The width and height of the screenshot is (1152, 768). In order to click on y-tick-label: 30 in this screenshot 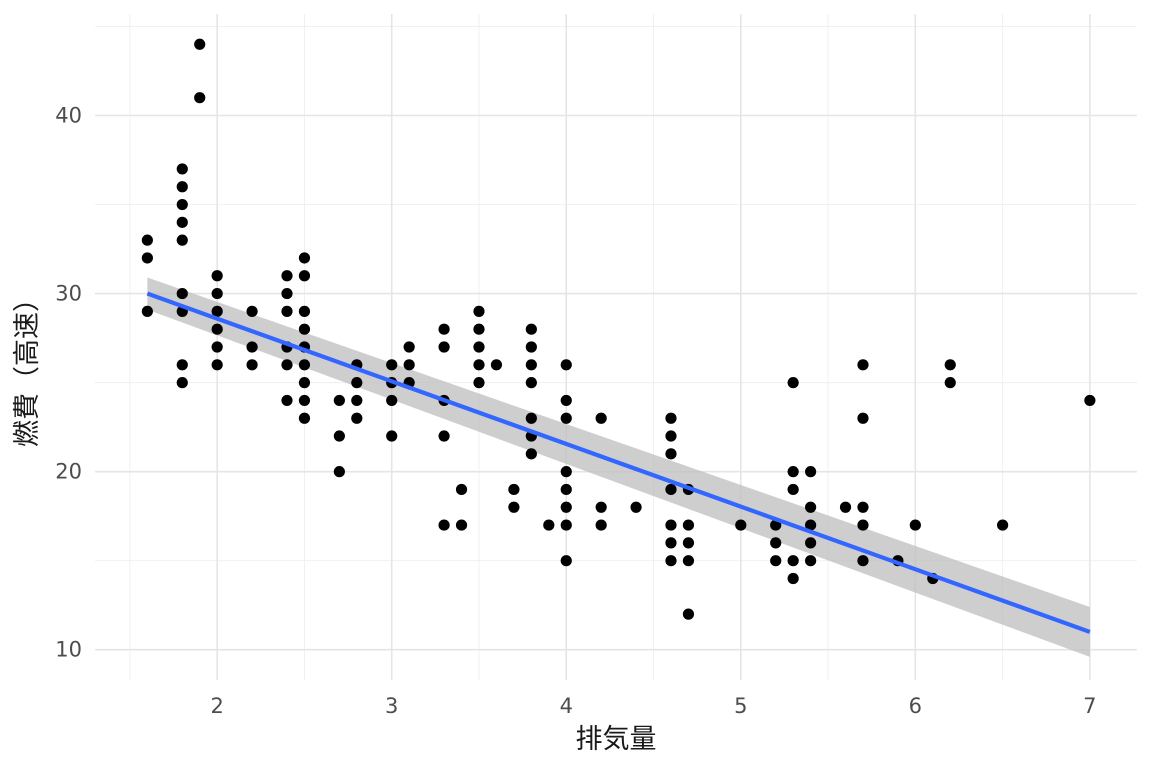, I will do `click(68, 294)`.